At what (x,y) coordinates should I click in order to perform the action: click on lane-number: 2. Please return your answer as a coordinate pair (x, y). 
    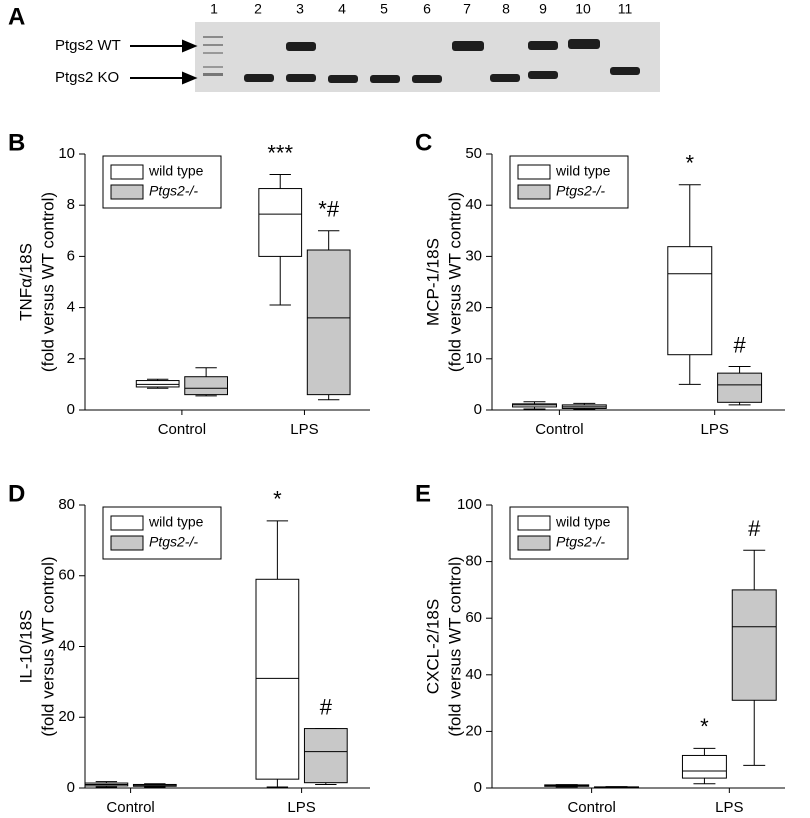
    Looking at the image, I should click on (258, 9).